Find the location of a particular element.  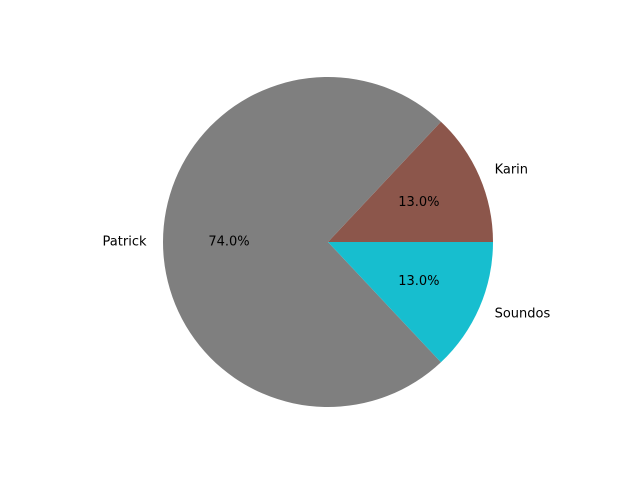

percent-label-soundos: 13.0% is located at coordinates (418, 281).